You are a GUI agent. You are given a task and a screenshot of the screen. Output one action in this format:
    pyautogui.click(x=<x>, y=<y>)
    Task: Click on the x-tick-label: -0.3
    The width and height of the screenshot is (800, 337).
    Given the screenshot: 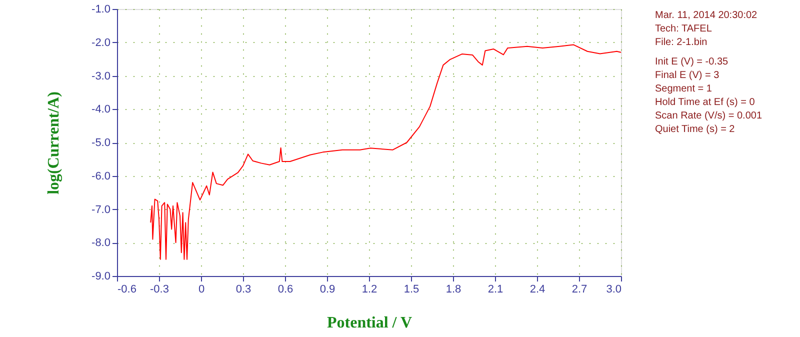 What is the action you would take?
    pyautogui.click(x=159, y=290)
    